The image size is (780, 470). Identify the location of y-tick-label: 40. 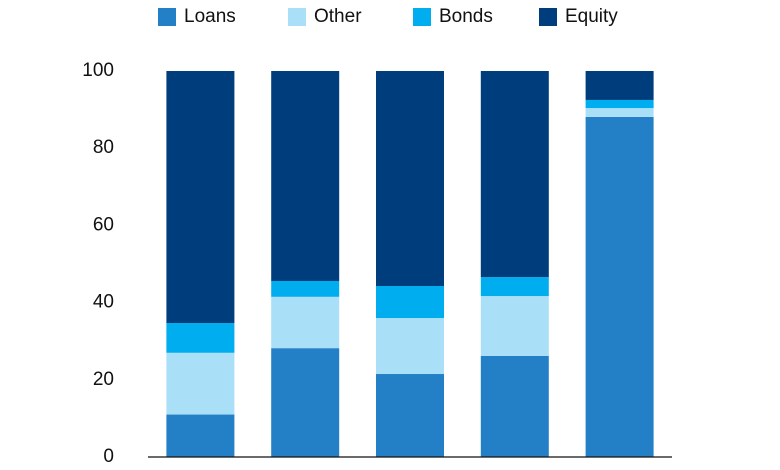
(103, 302).